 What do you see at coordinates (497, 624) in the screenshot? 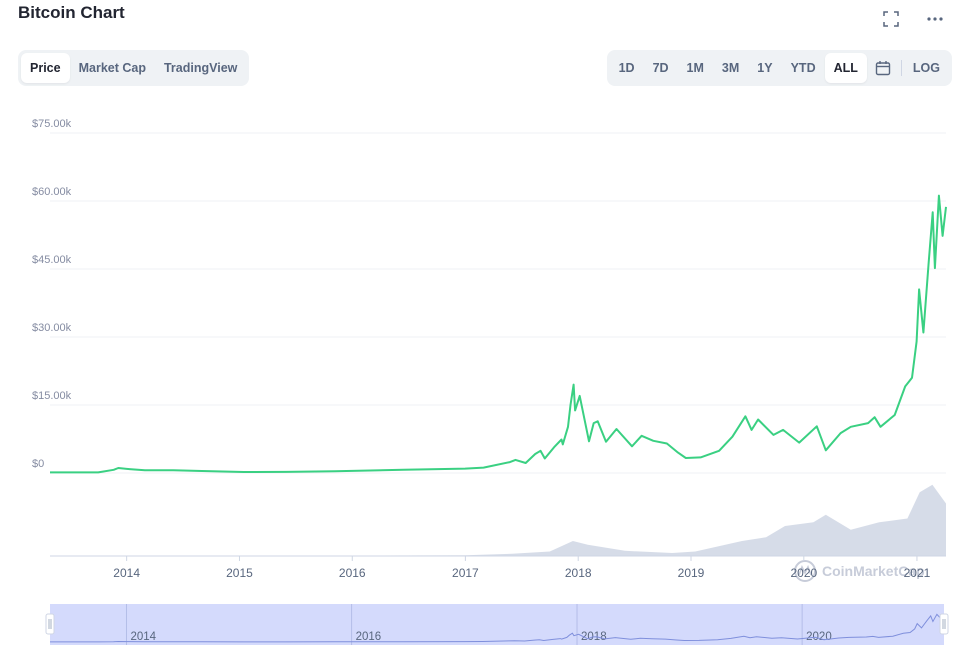
I see `navigator-selection` at bounding box center [497, 624].